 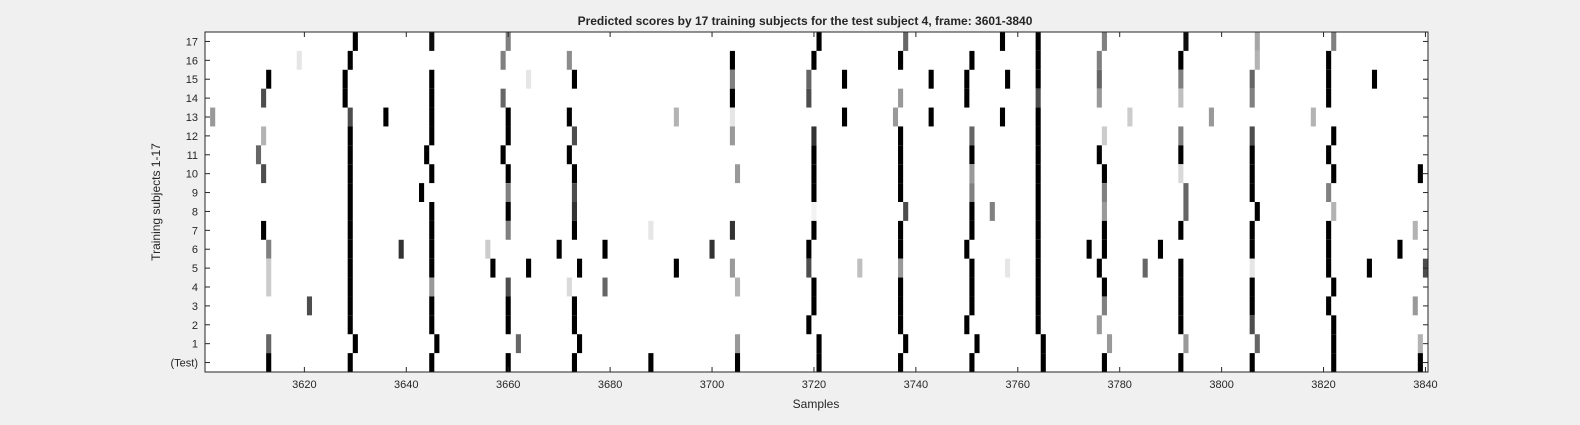 What do you see at coordinates (195, 269) in the screenshot?
I see `y-tick-label: 5` at bounding box center [195, 269].